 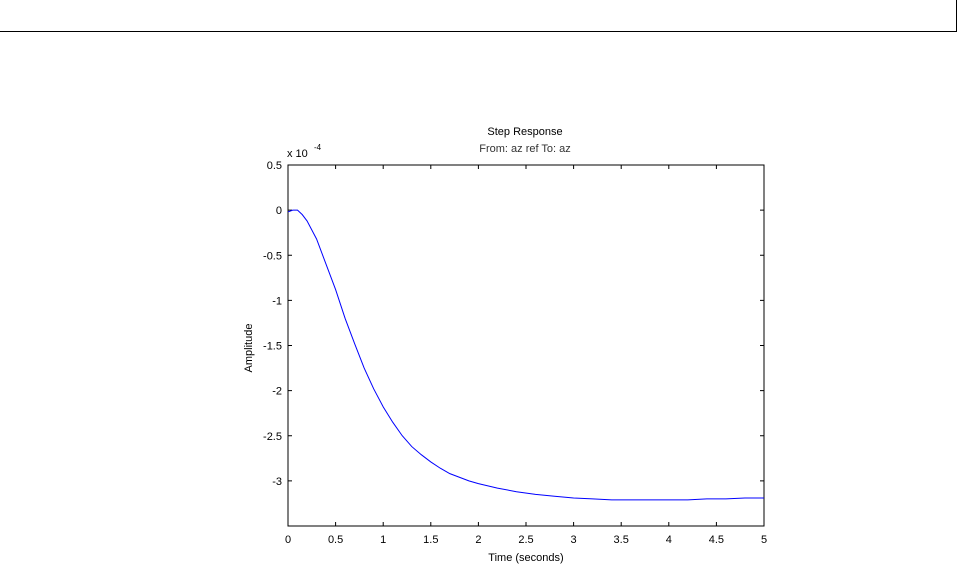 What do you see at coordinates (525, 558) in the screenshot?
I see `x-axis-label: Time (seconds)` at bounding box center [525, 558].